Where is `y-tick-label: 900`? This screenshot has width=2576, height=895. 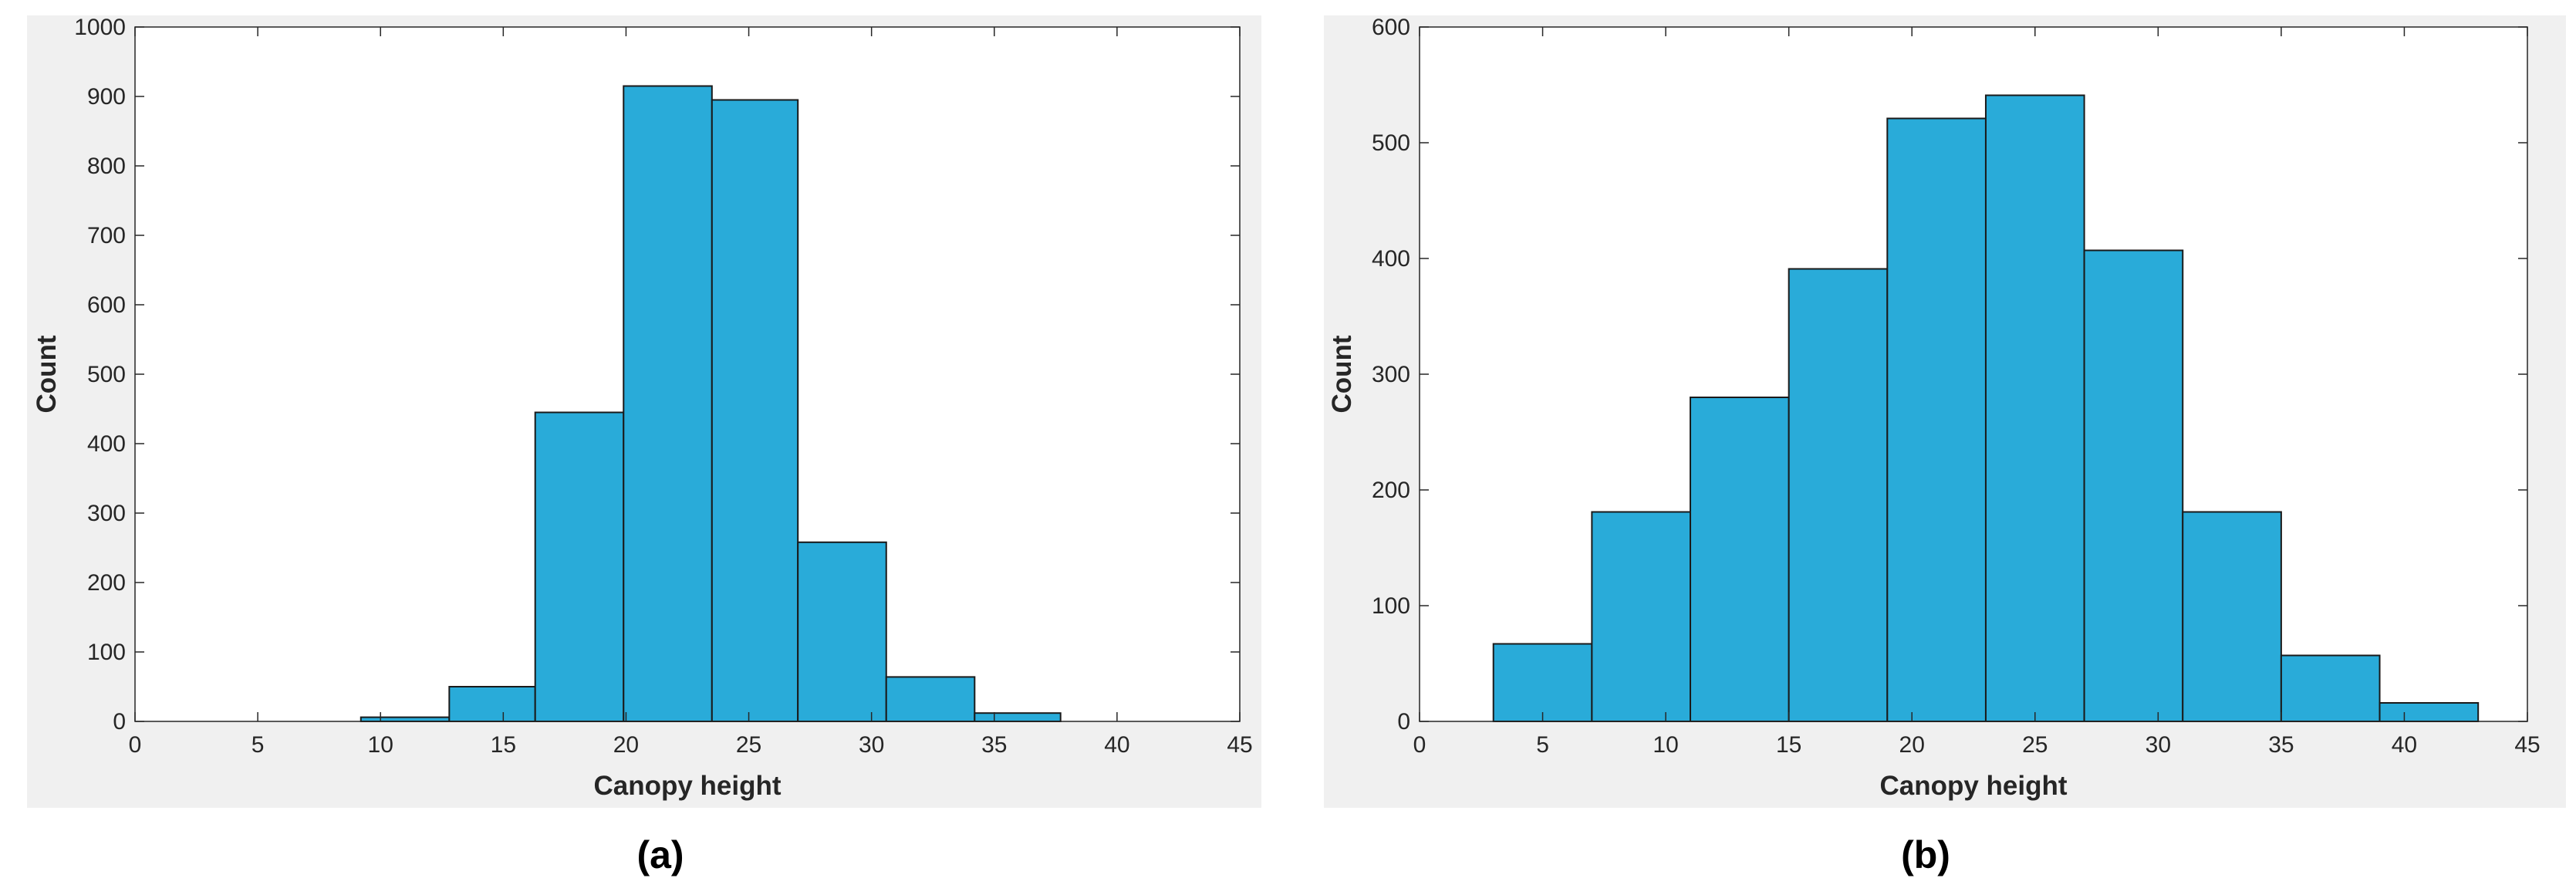 y-tick-label: 900 is located at coordinates (107, 97).